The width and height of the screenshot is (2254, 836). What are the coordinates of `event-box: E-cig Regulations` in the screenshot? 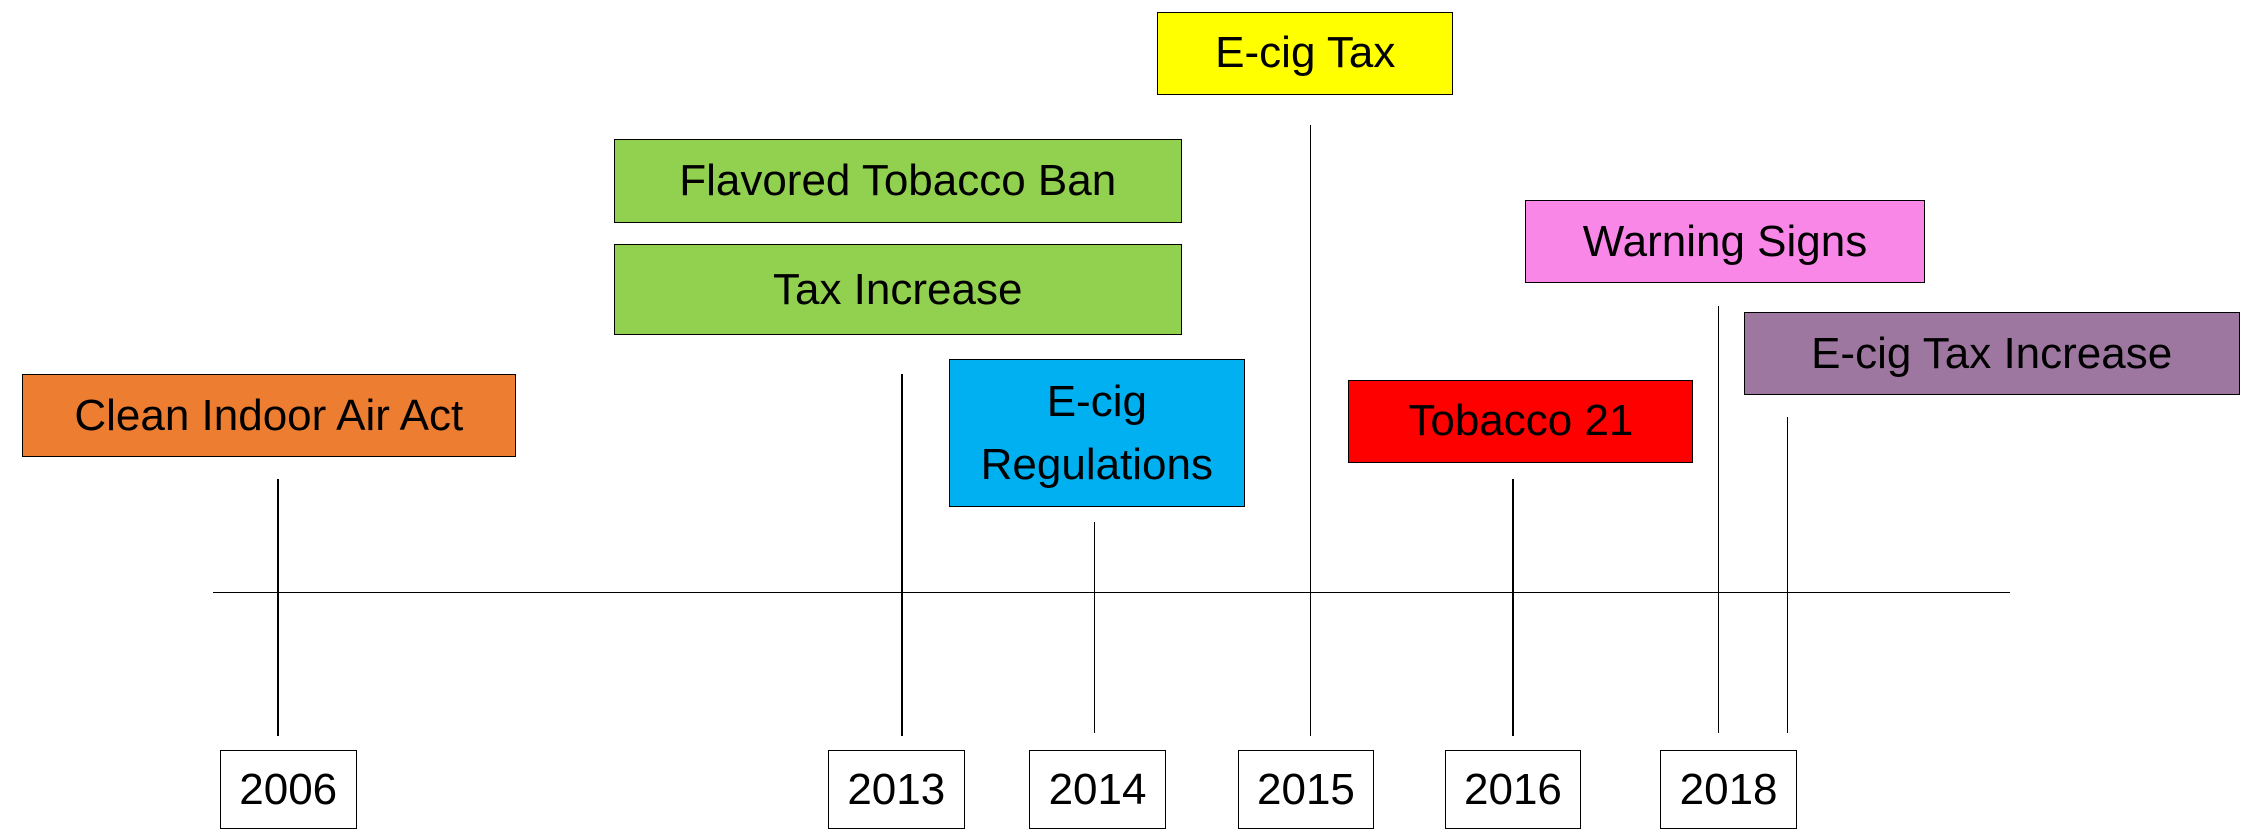 It's located at (1096, 433).